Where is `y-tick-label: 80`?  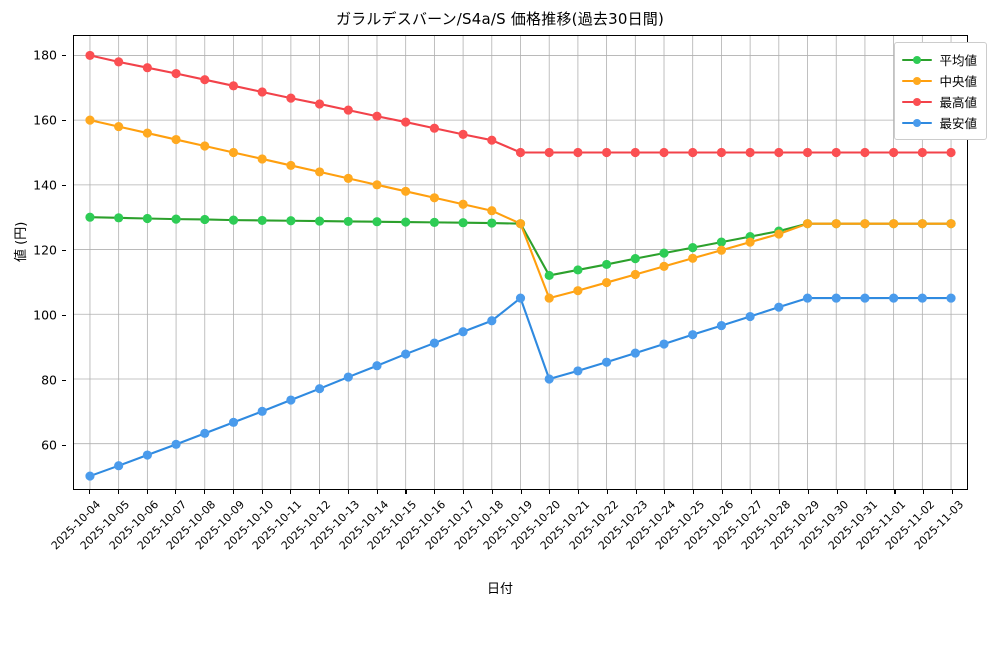
y-tick-label: 80 is located at coordinates (49, 379).